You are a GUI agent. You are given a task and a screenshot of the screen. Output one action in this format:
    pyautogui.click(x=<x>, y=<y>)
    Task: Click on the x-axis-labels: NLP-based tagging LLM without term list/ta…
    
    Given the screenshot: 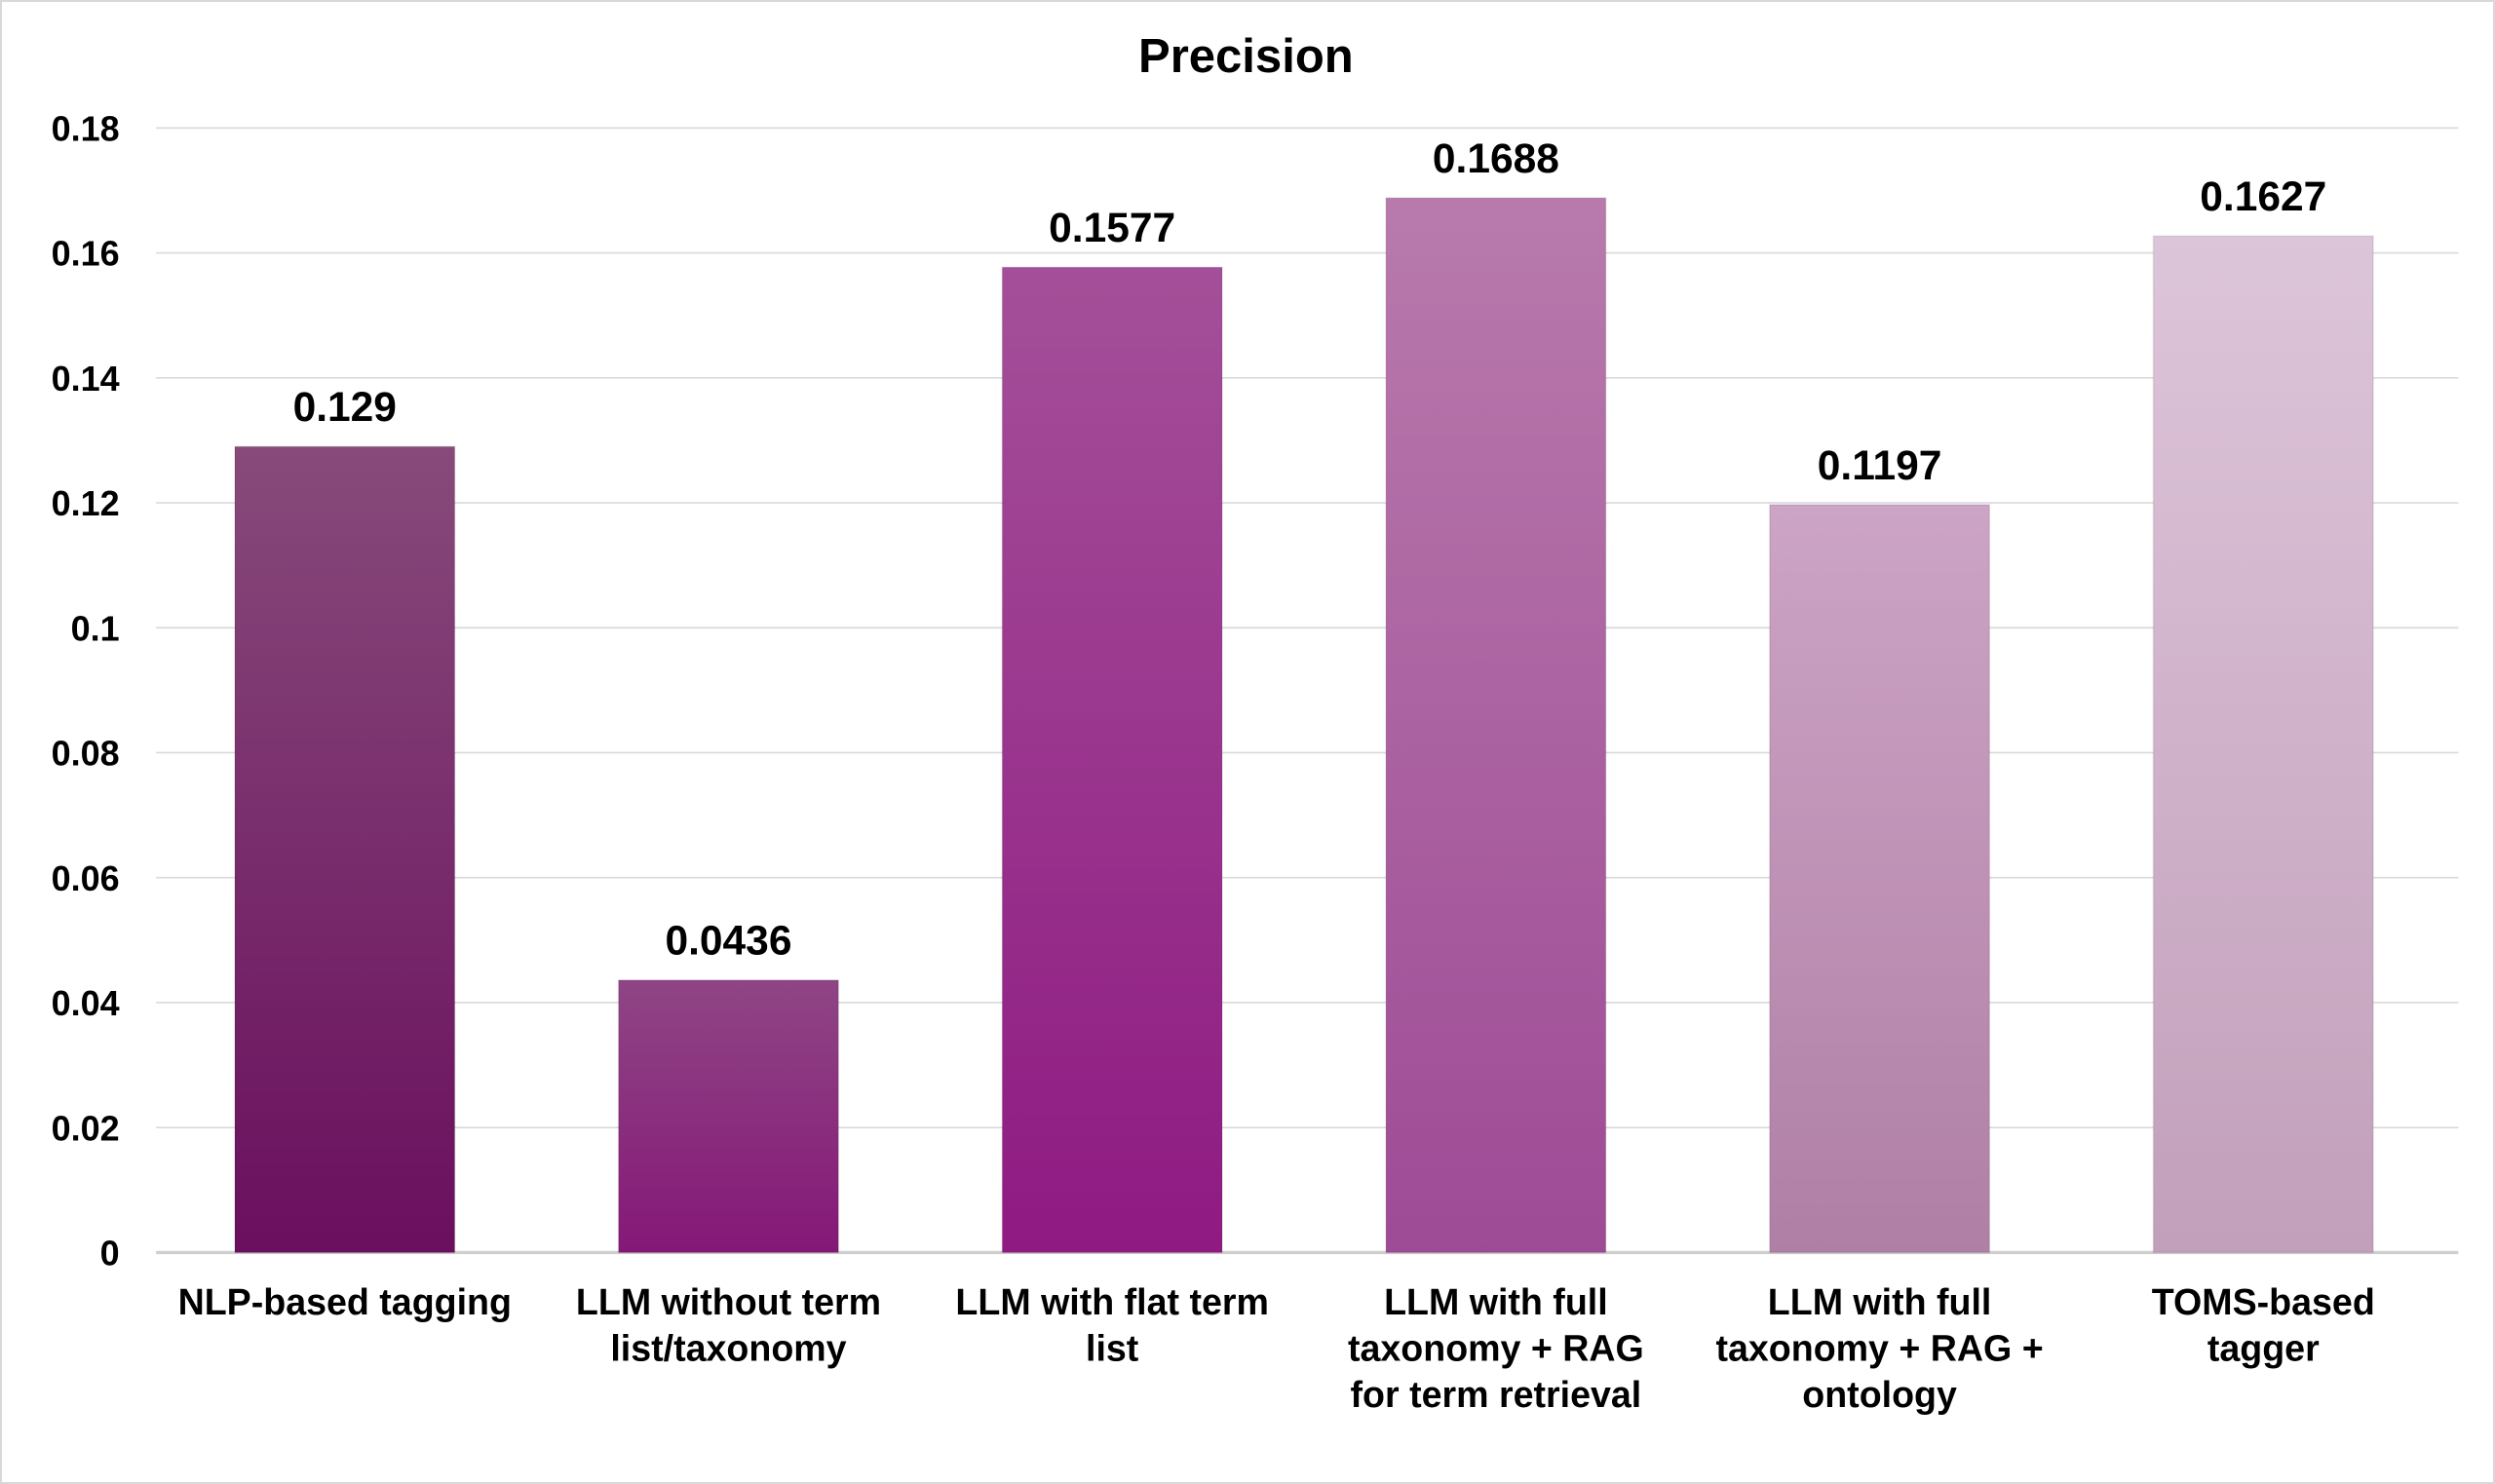 What is the action you would take?
    pyautogui.click(x=1276, y=1348)
    